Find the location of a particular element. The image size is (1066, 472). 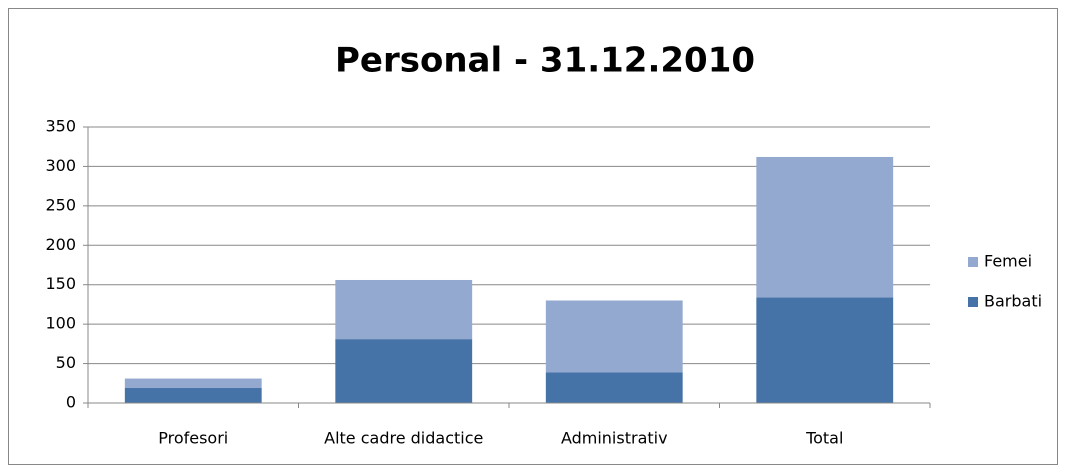

y-tick-label: 100 is located at coordinates (60, 323).